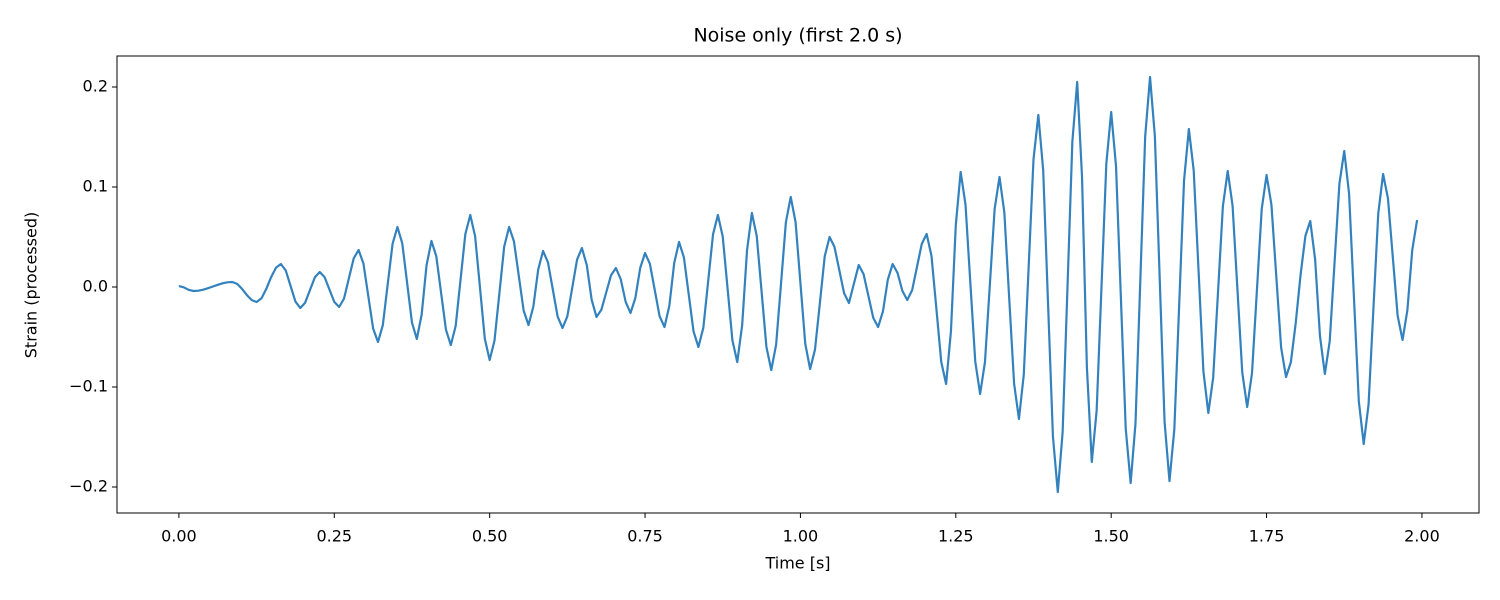  What do you see at coordinates (1111, 536) in the screenshot?
I see `x-tick-label: 1.50` at bounding box center [1111, 536].